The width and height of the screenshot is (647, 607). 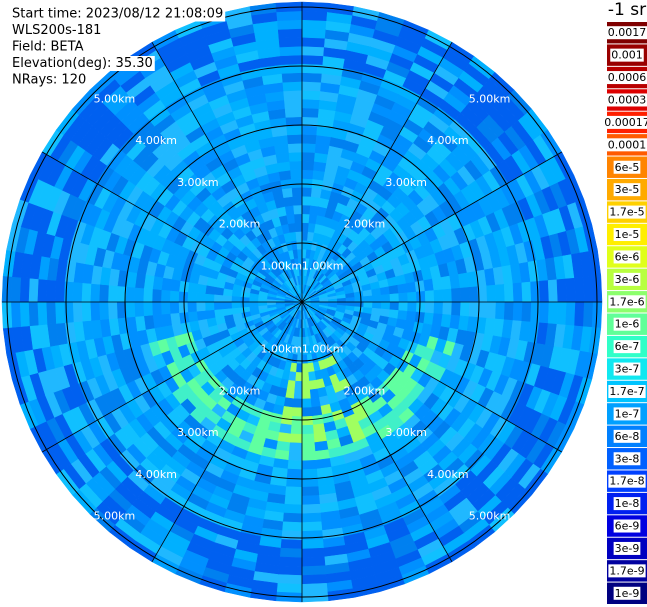 I want to click on colorbar-label: 0.0017, so click(x=627, y=32).